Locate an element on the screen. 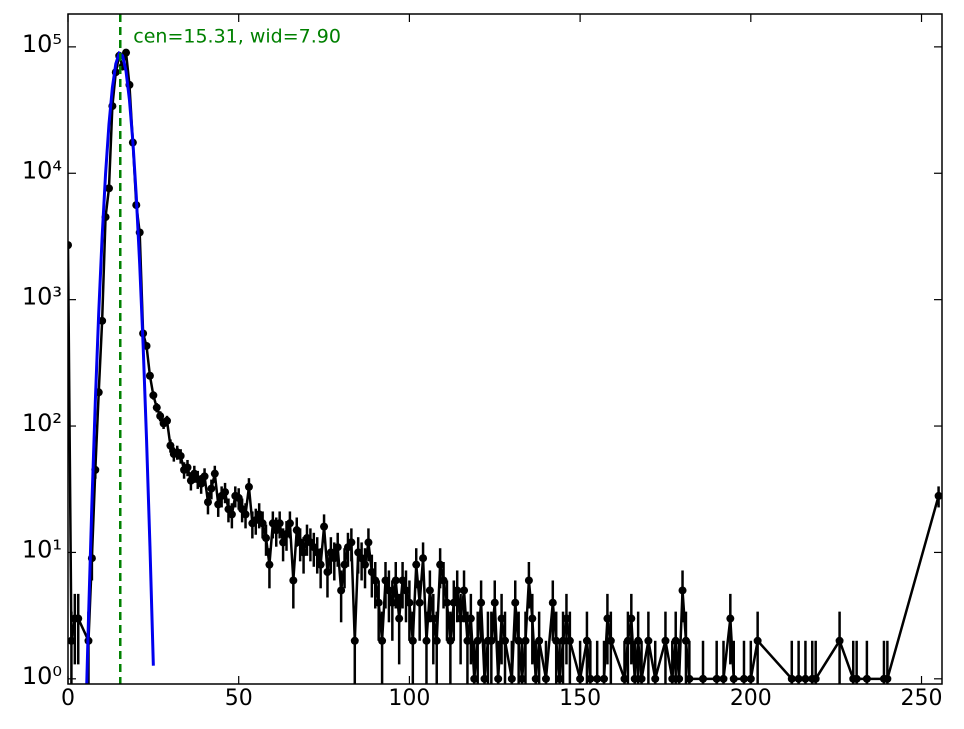 This screenshot has height=729, width=964. y-tick-label: 10² is located at coordinates (42, 423).